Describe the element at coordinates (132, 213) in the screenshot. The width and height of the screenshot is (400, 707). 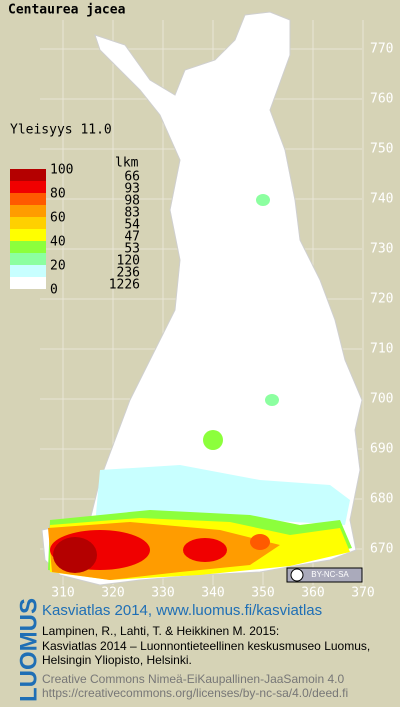
I see `legend-count: 83` at that location.